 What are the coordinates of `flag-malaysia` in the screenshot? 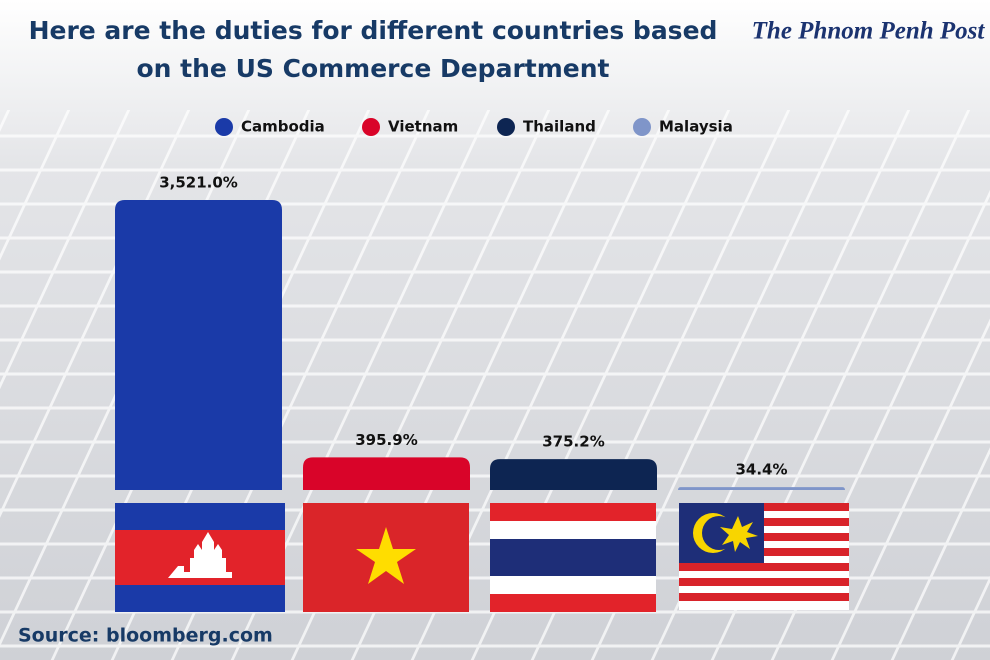 It's located at (764, 556).